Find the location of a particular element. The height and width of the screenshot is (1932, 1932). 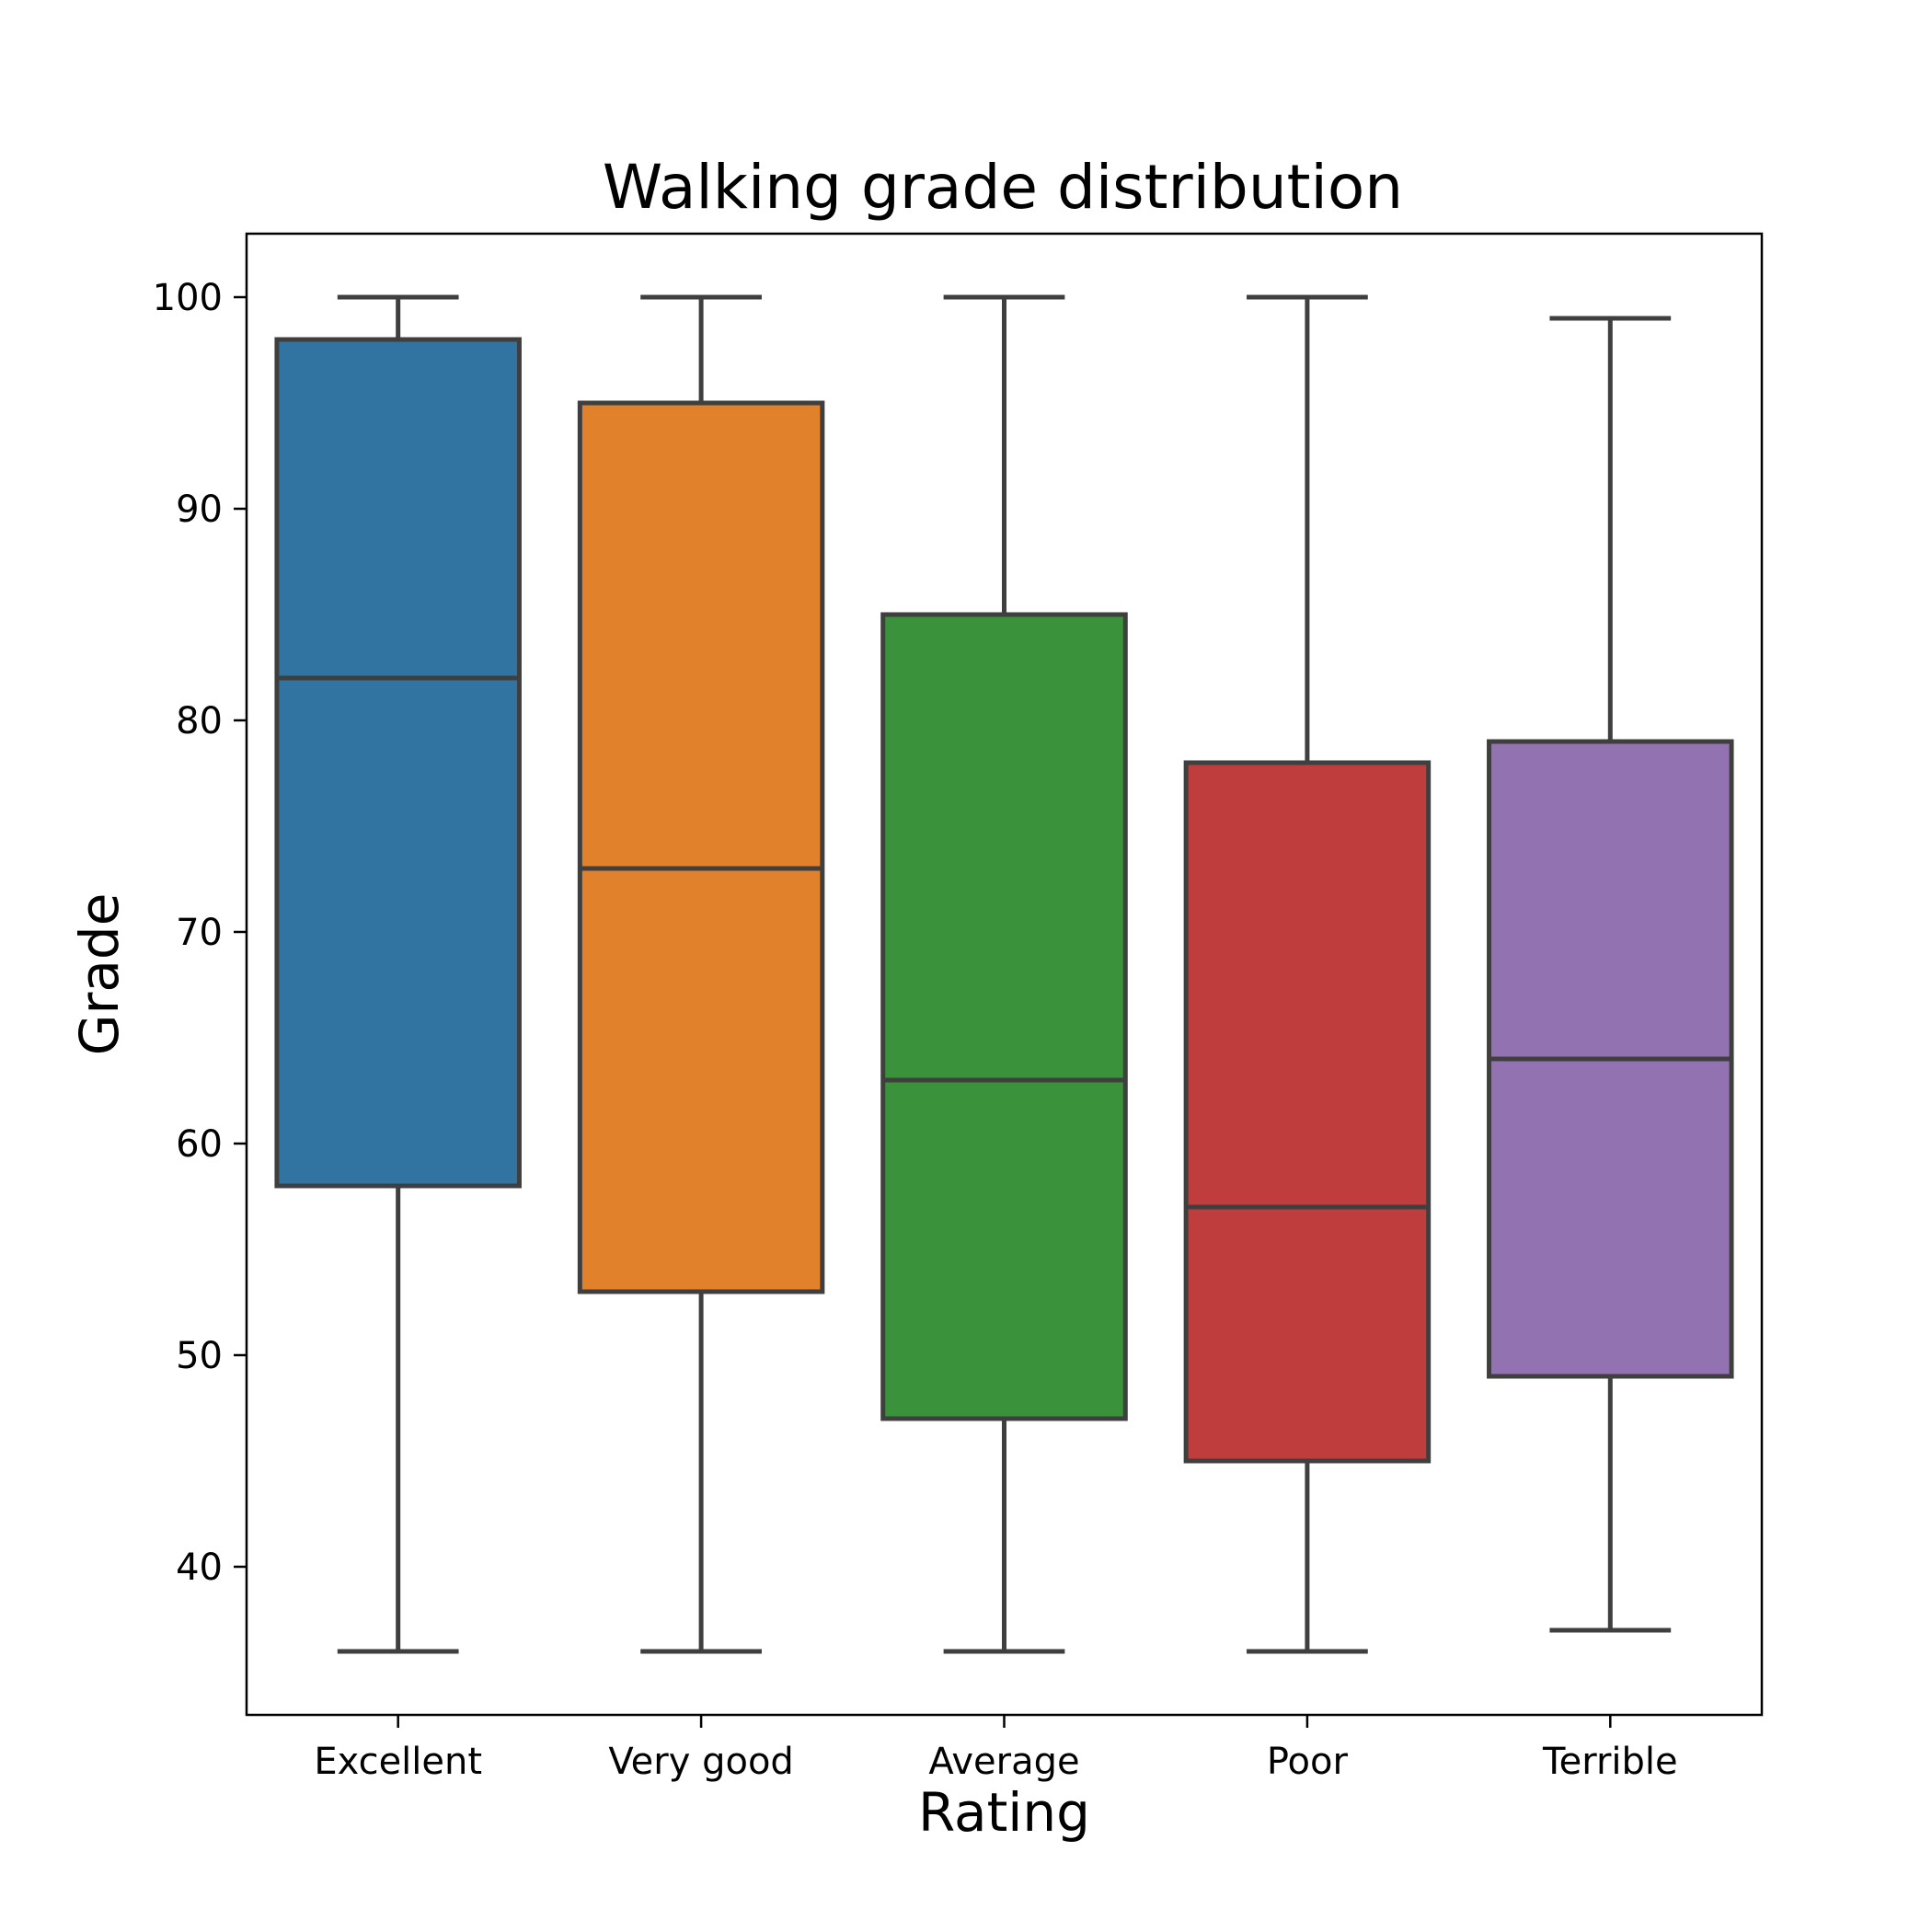

y-axis: 40 50 60 70 80 90 100 is located at coordinates (200, 933).